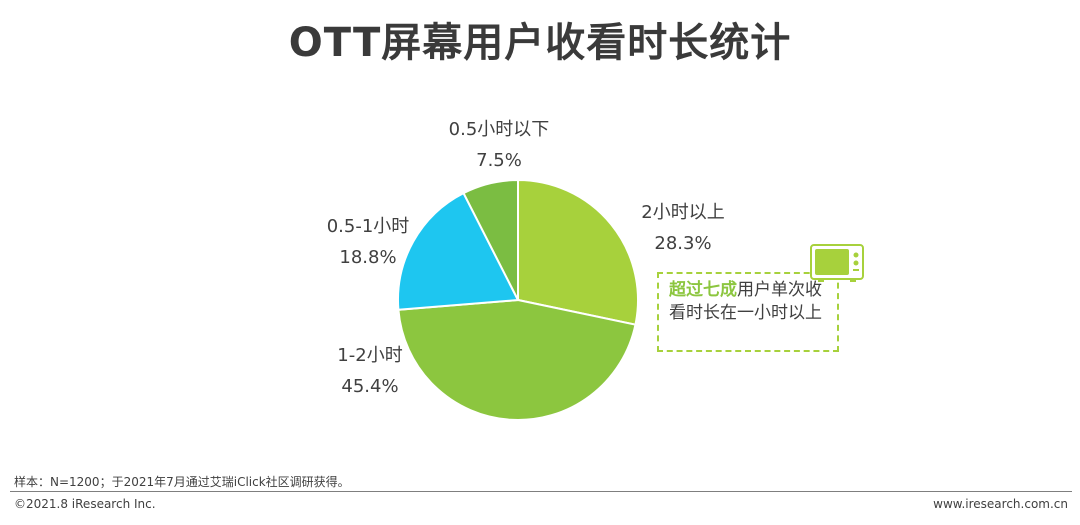  Describe the element at coordinates (837, 263) in the screenshot. I see `tv-icon` at that location.